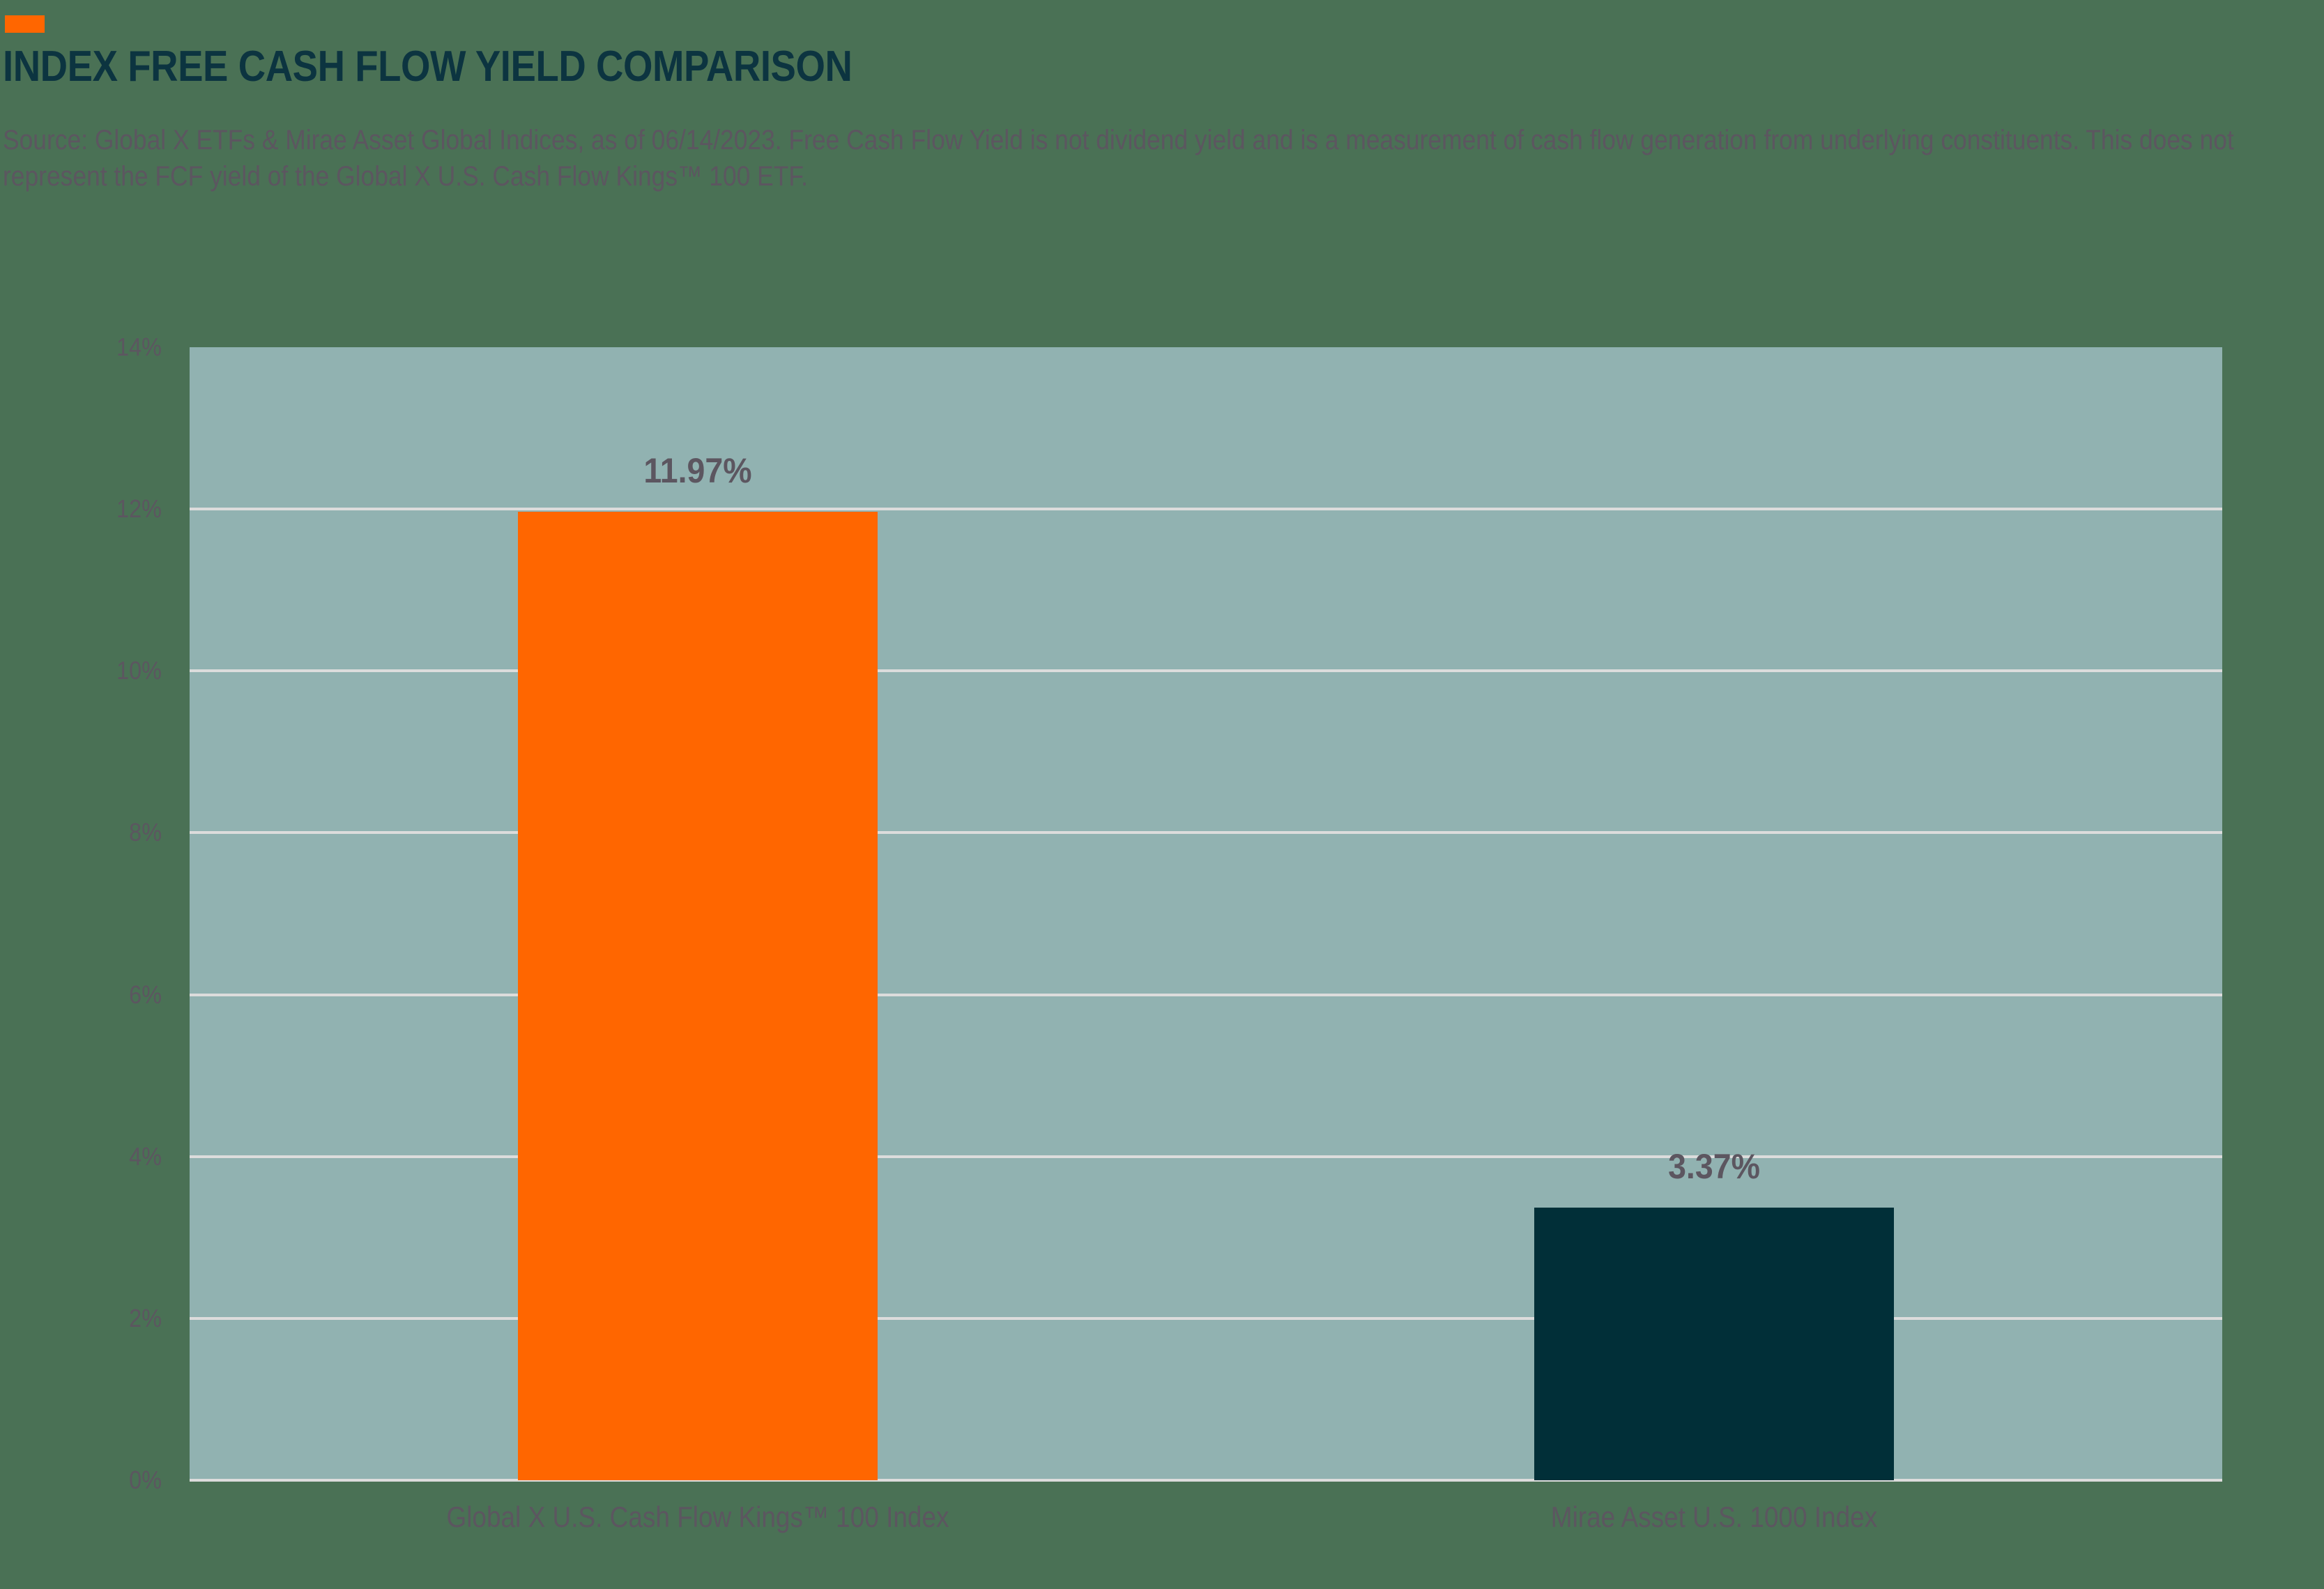  I want to click on y-axis-tick-label: 8%, so click(145, 832).